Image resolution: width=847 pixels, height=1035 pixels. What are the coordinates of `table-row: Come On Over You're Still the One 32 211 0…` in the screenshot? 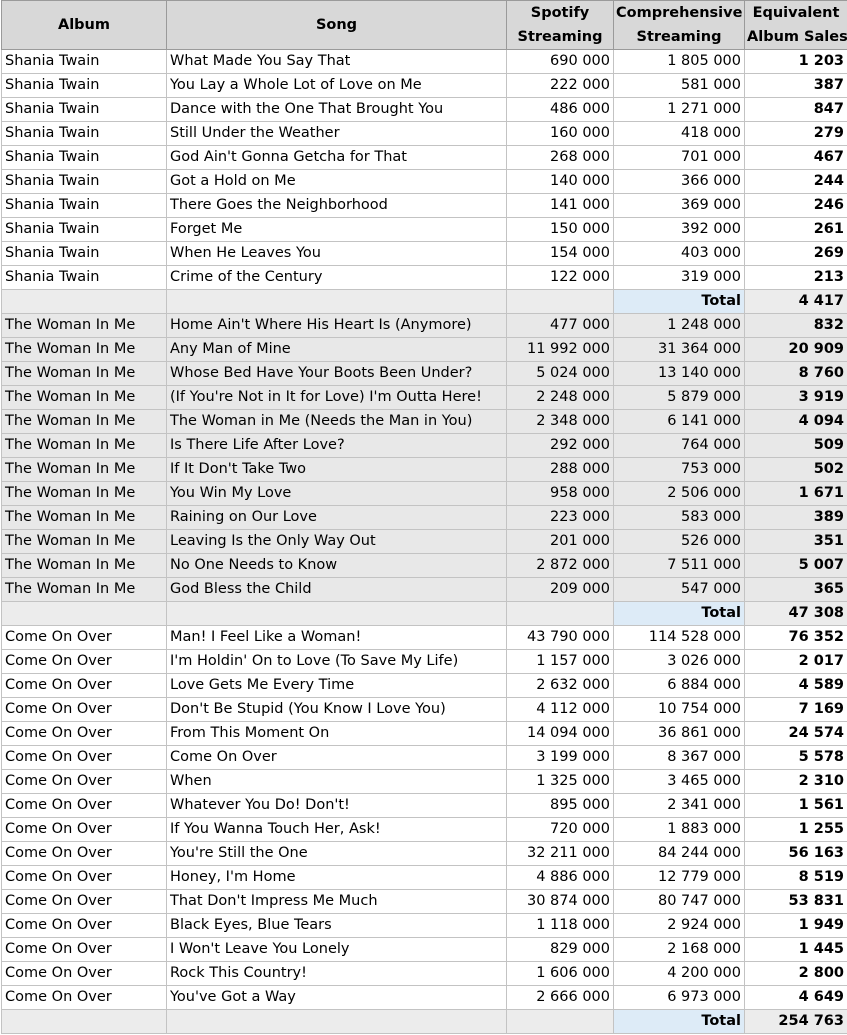 It's located at (424, 853).